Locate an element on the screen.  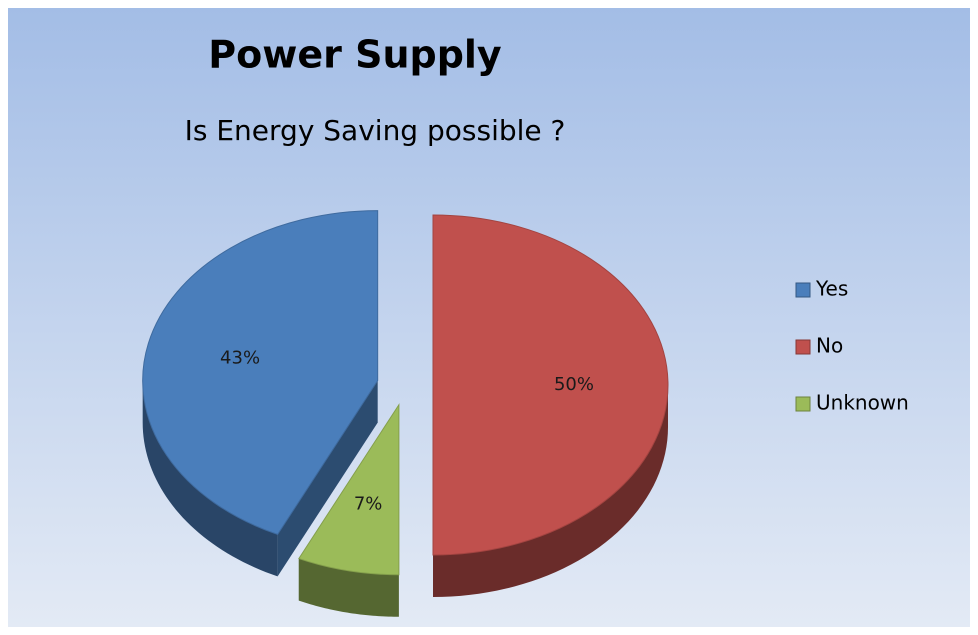
data-label: 43% is located at coordinates (240, 357).